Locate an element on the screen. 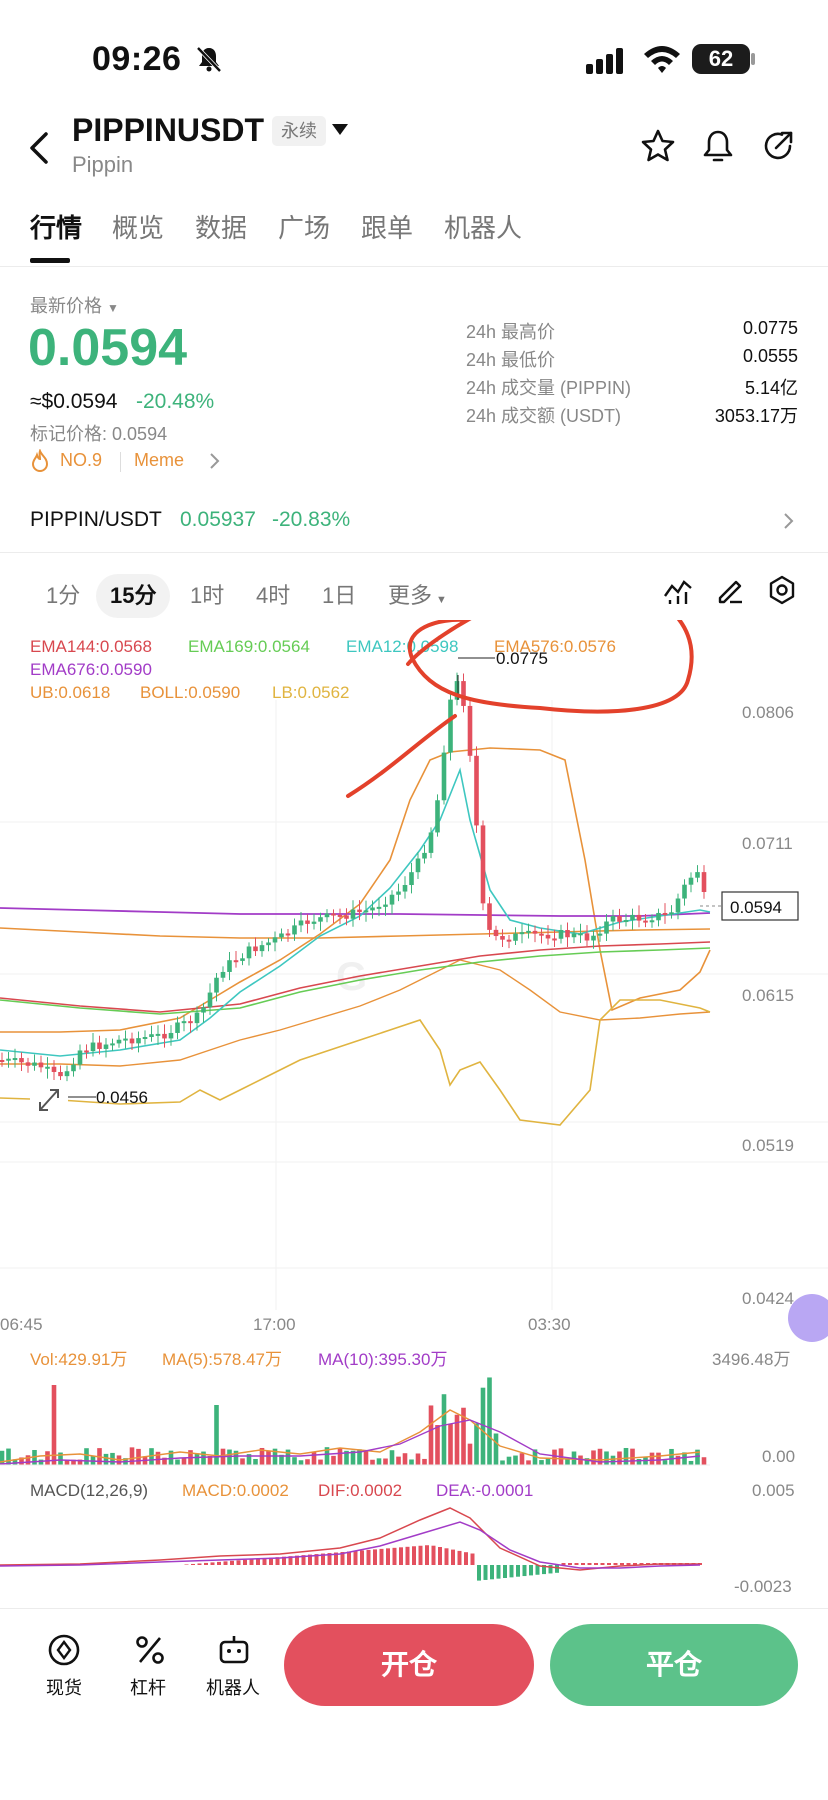 Image resolution: width=828 pixels, height=1800 pixels. tab-market: 行情 is located at coordinates (56, 228).